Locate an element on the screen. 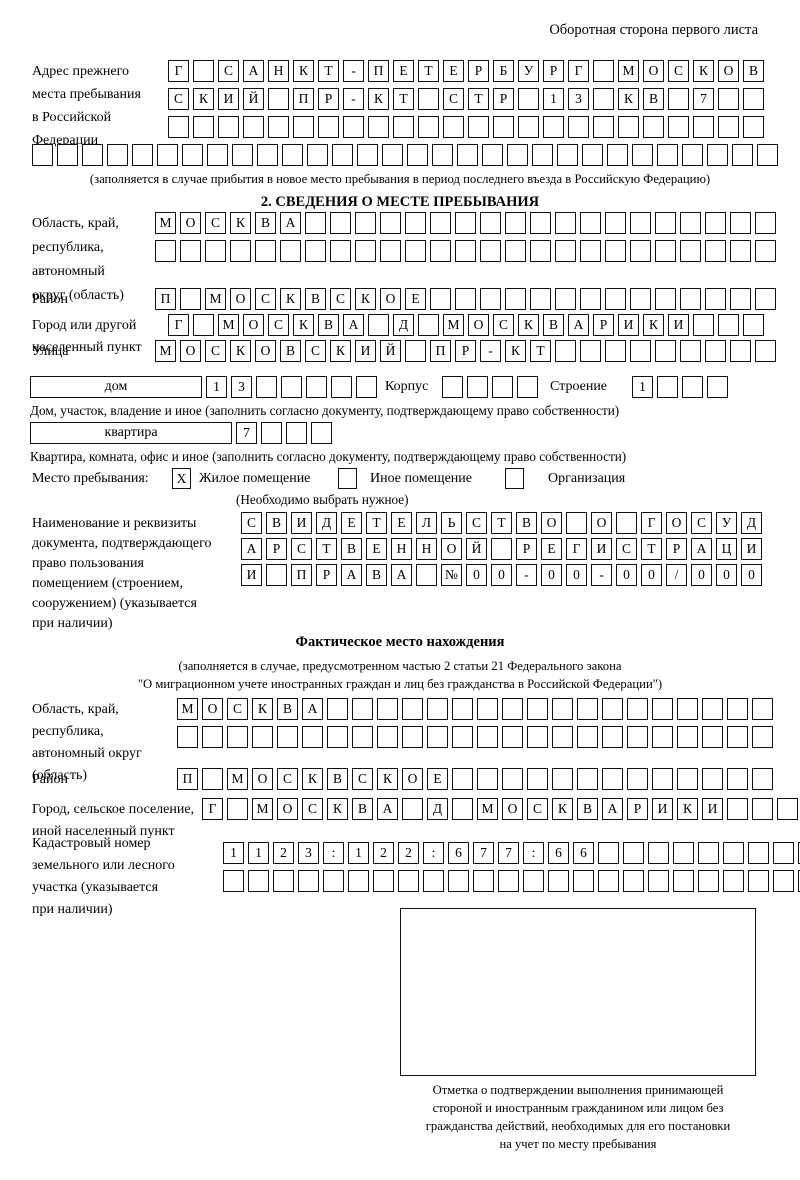  actual-city-row-cell-10: Д is located at coordinates (437, 809).